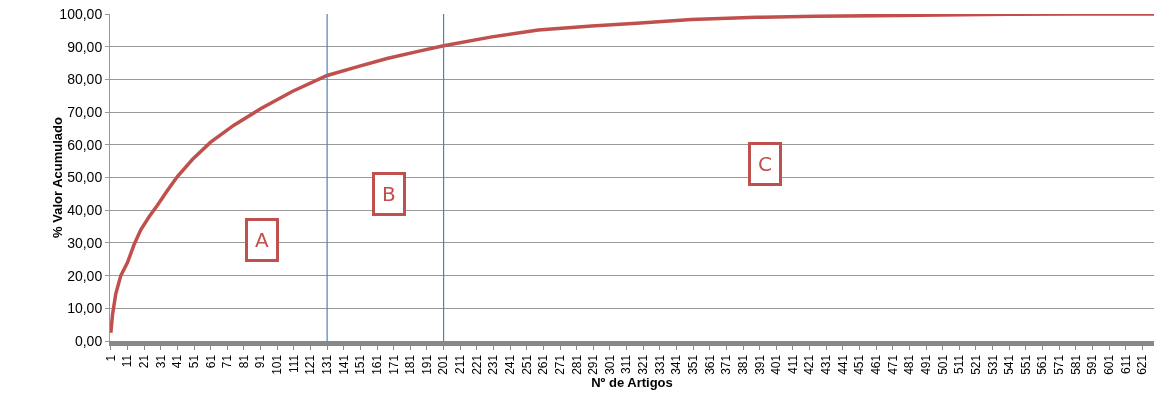 The height and width of the screenshot is (413, 1159). Describe the element at coordinates (81, 13) in the screenshot. I see `y-tick-label: 100,00` at that location.